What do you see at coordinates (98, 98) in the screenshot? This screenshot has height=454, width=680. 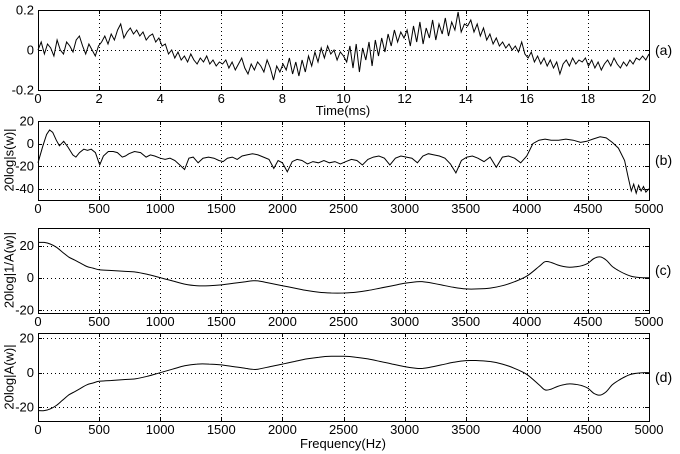 I see `x-tick-label: 2` at bounding box center [98, 98].